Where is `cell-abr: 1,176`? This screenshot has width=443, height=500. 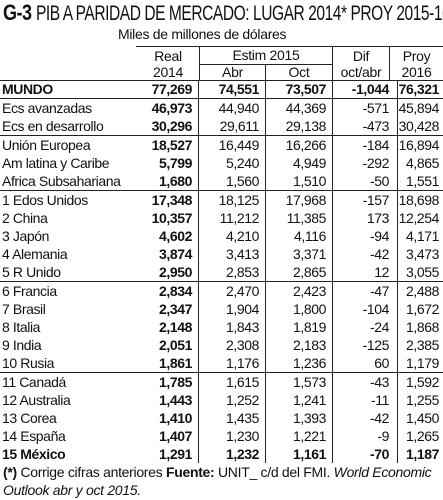
cell-abr: 1,176 is located at coordinates (232, 363).